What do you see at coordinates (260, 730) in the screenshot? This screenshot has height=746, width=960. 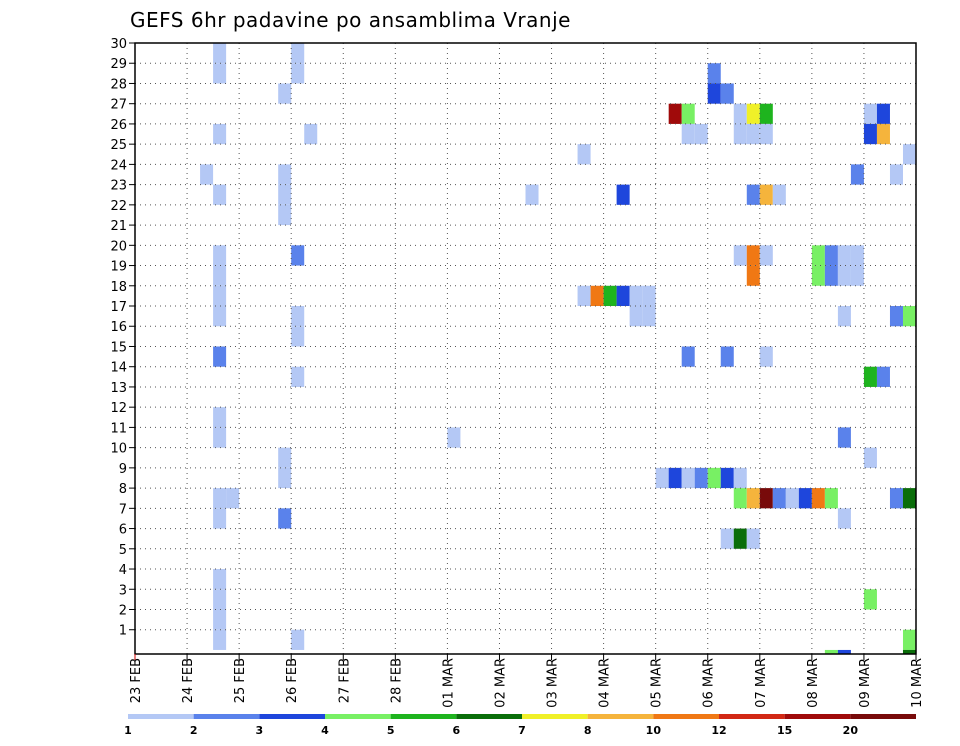 I see `colorbar-label: 3` at bounding box center [260, 730].